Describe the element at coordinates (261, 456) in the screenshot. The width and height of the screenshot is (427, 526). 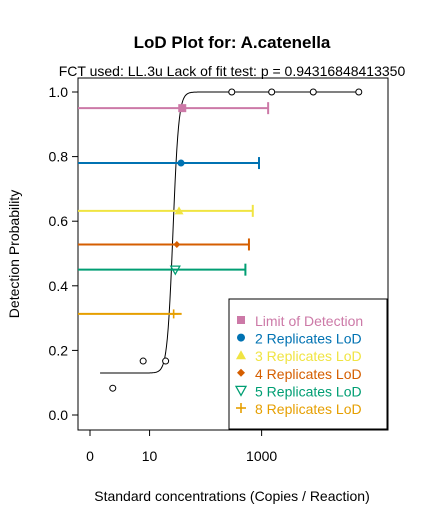
I see `x-tick-label: 1000` at that location.